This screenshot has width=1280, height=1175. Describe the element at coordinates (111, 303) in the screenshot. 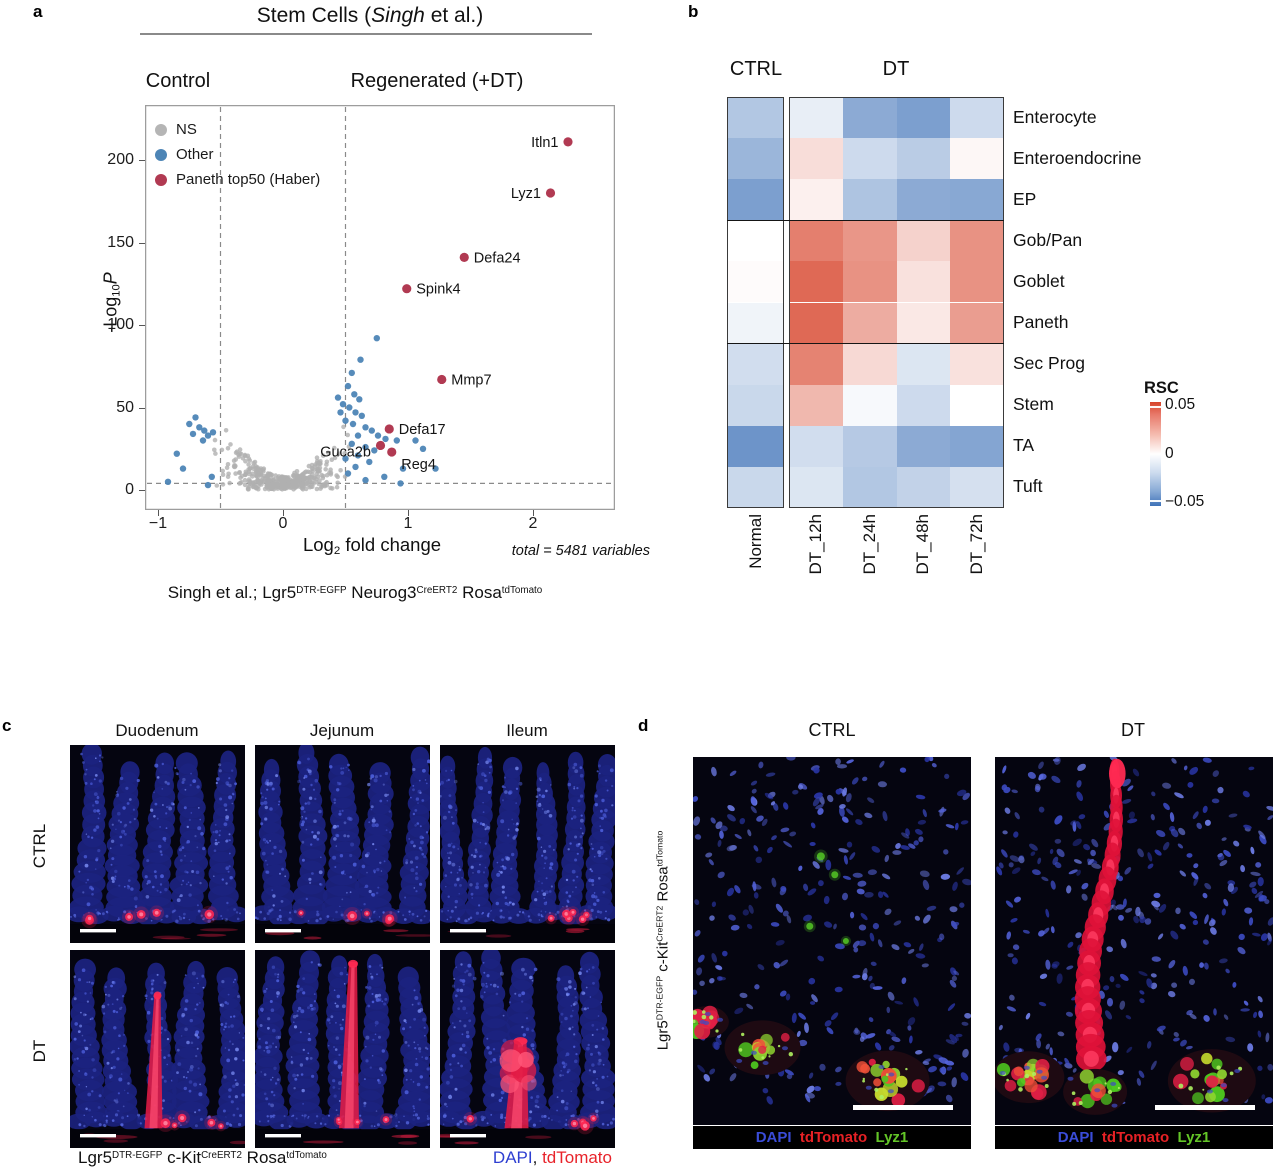

I see `y-axis-label: -Log10P` at that location.